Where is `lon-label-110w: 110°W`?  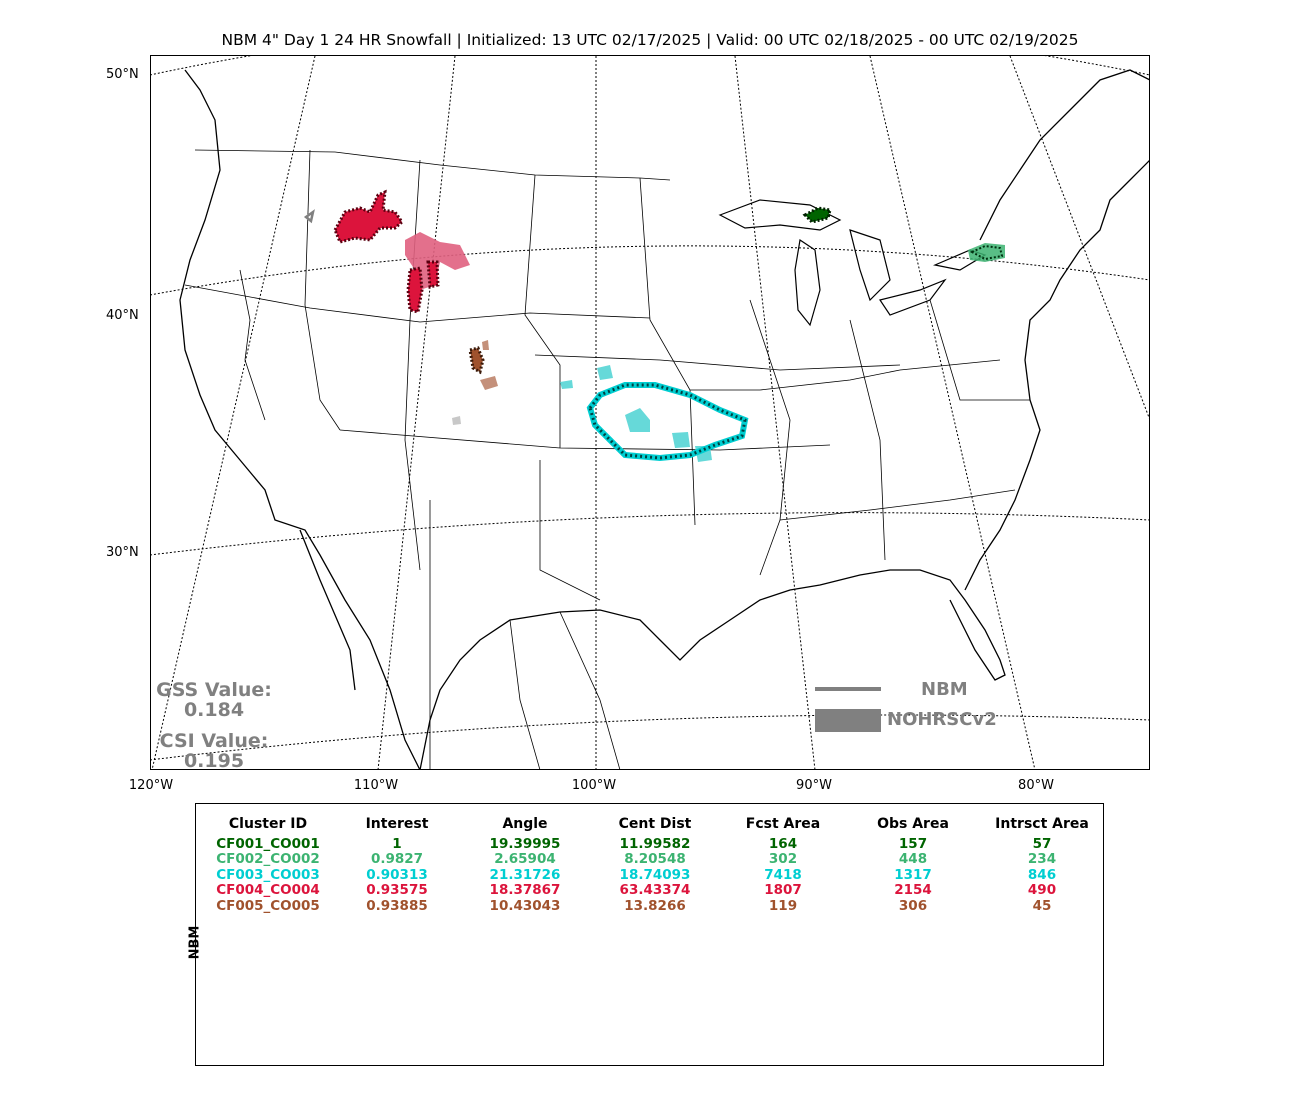
lon-label-110w: 110°W is located at coordinates (376, 785).